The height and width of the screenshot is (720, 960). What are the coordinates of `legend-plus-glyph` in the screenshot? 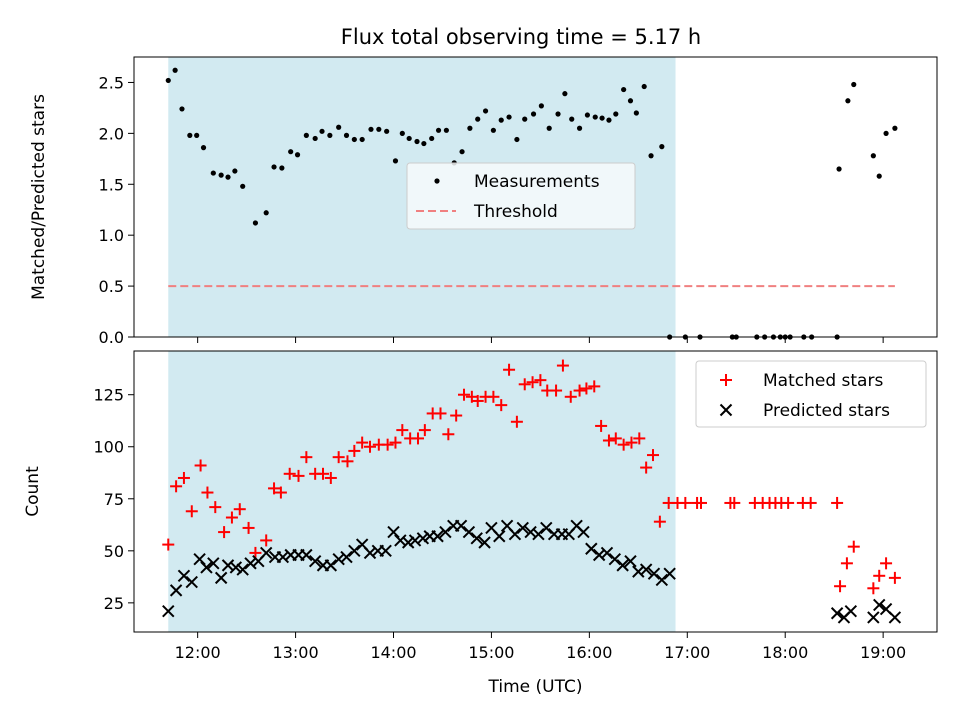 It's located at (726, 380).